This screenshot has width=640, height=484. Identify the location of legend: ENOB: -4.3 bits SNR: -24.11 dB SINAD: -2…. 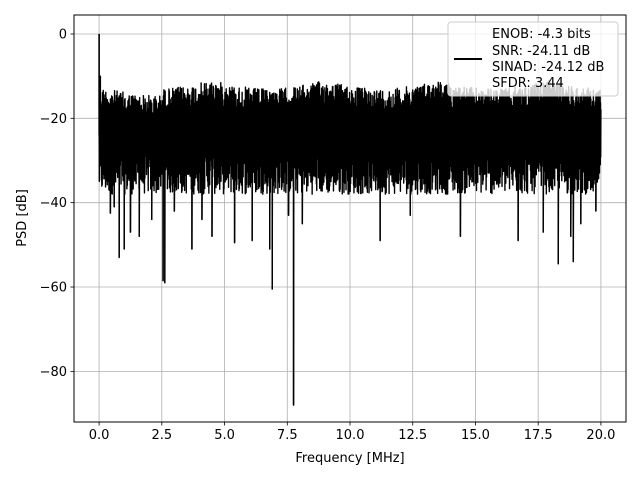
(533, 59).